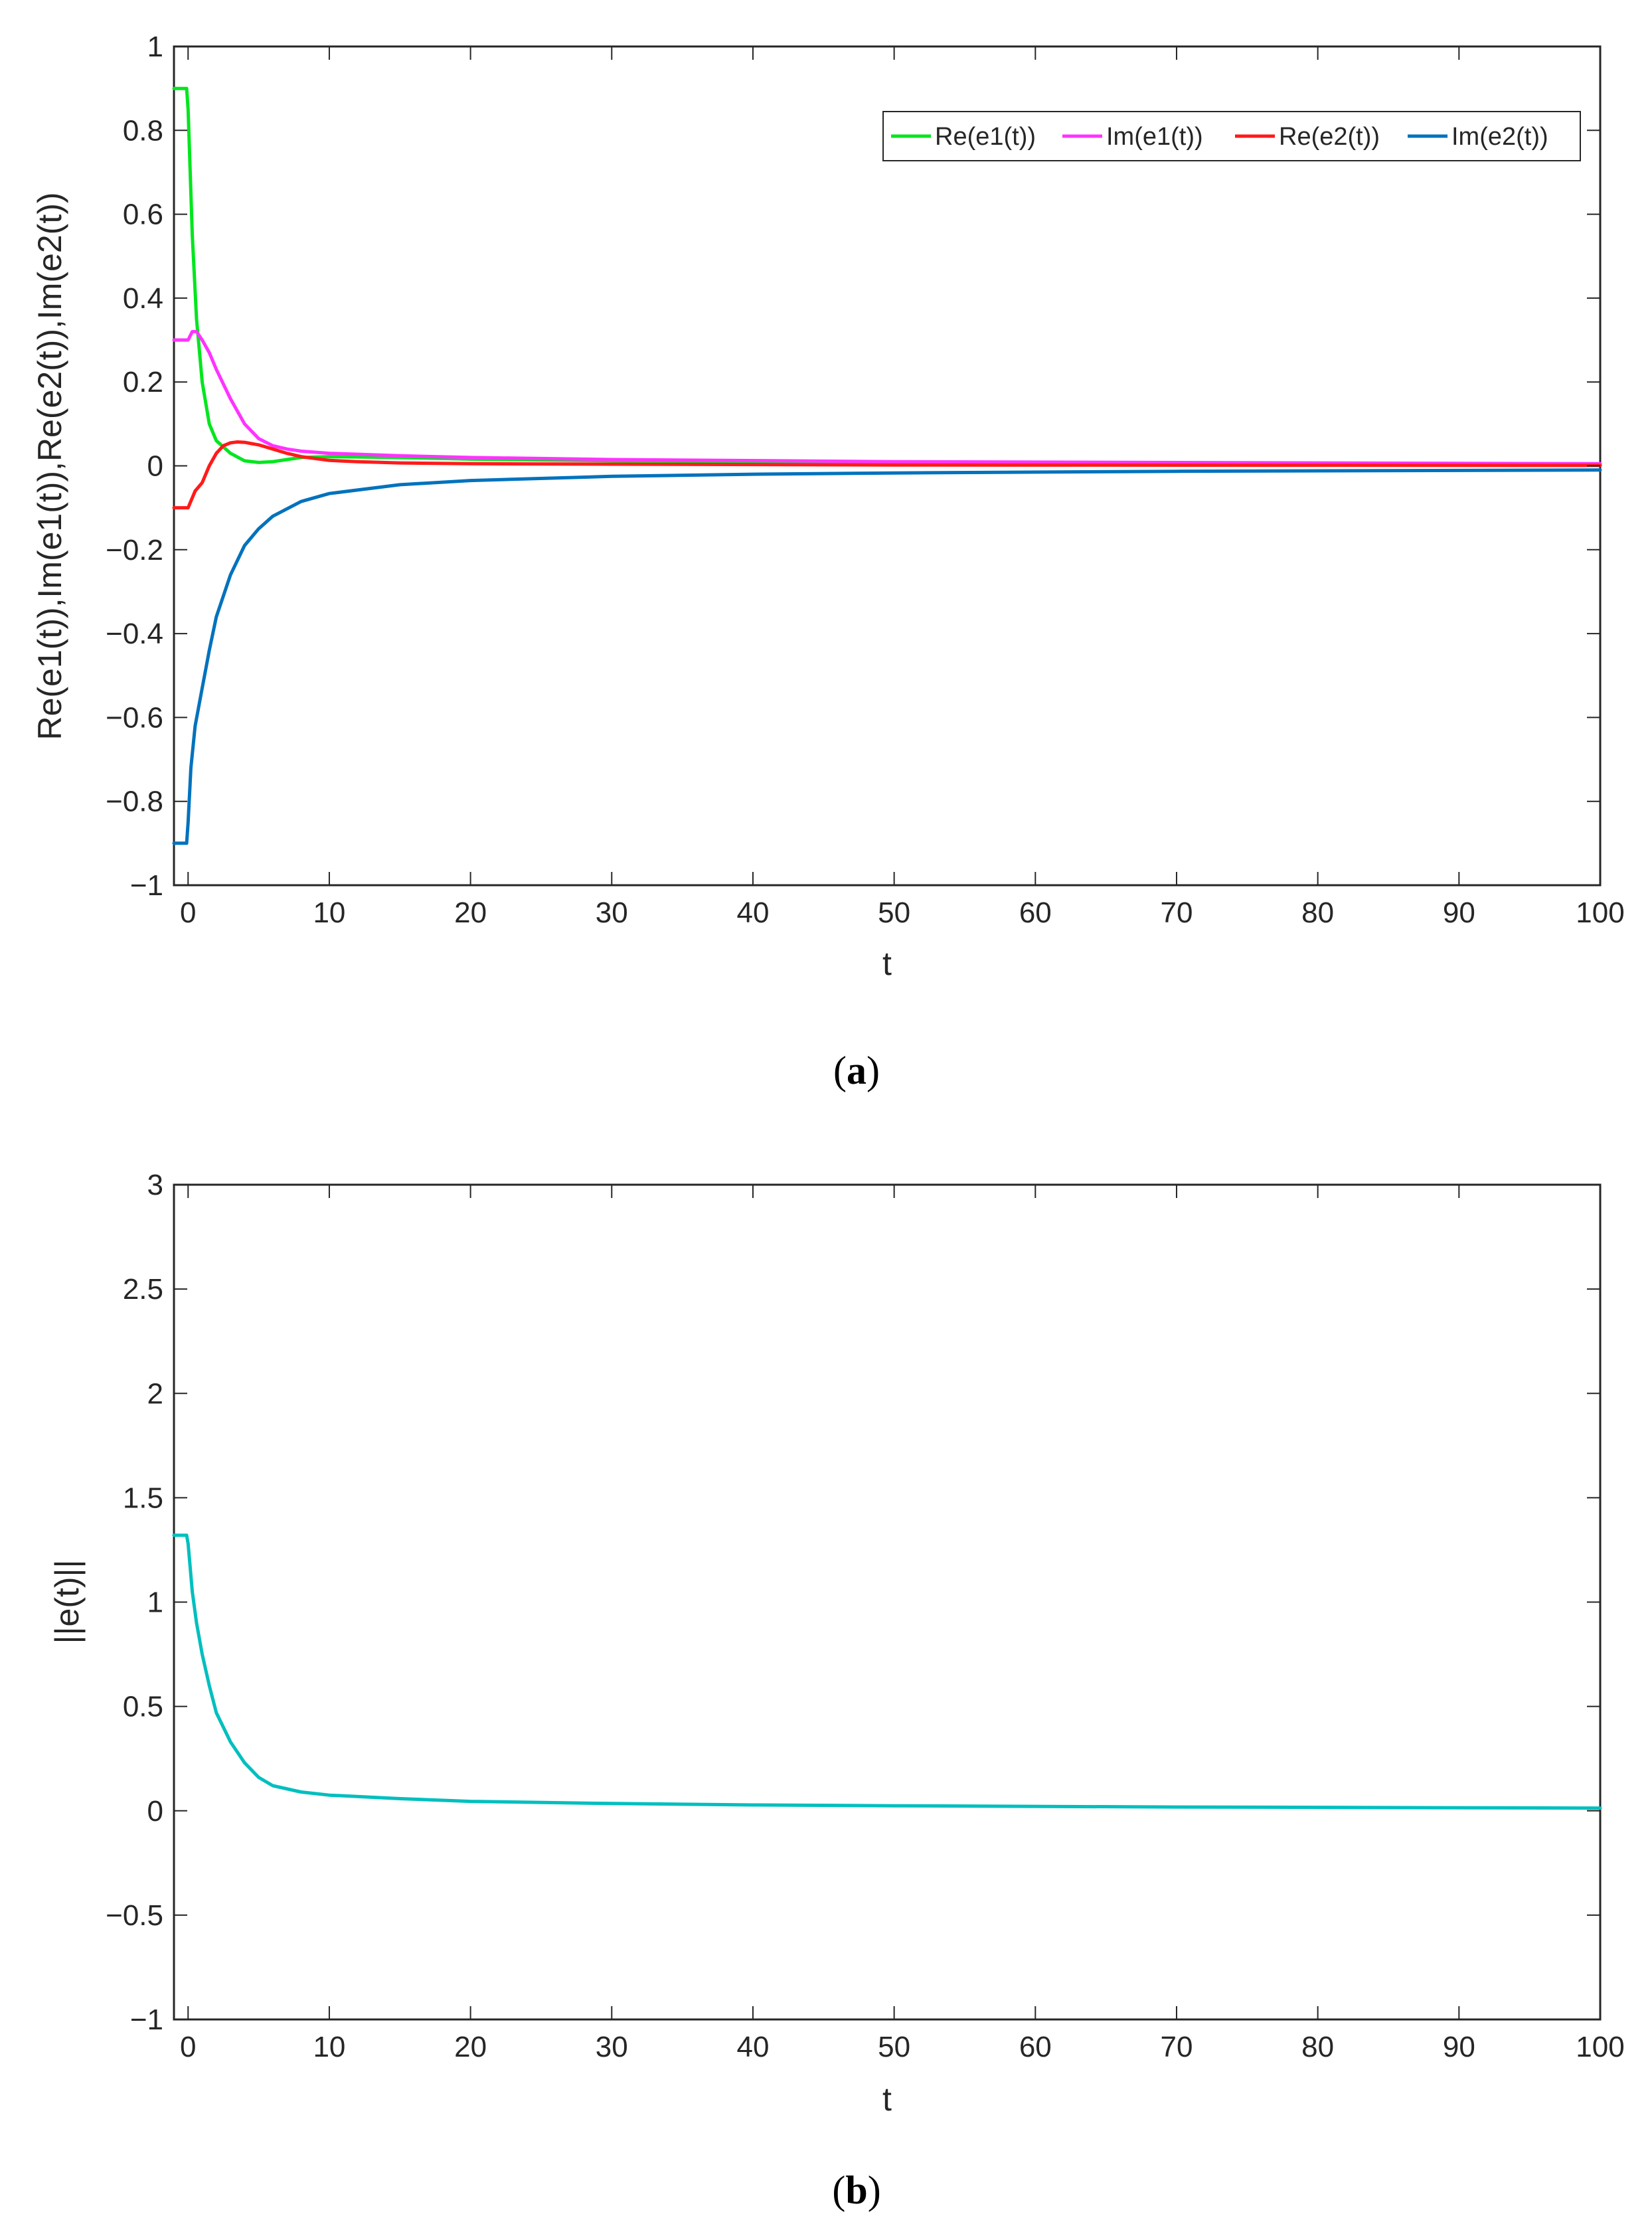  What do you see at coordinates (134, 550) in the screenshot?
I see `y-tick-label: −0.2` at bounding box center [134, 550].